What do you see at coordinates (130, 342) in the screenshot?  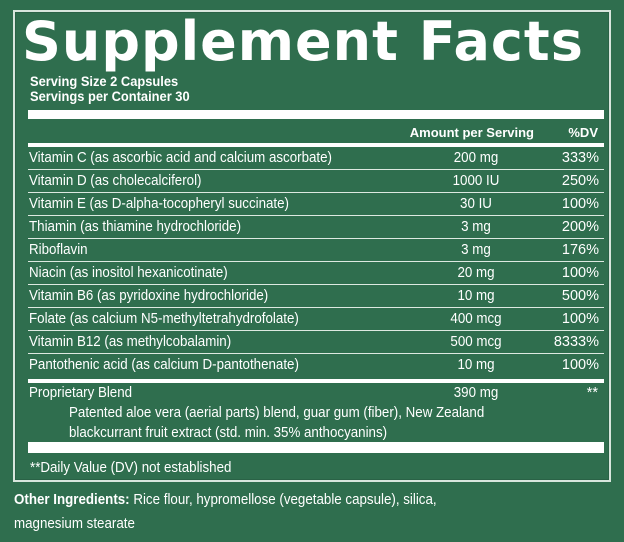 I see `nutrient-name: Vitamin B12 (as methylcobalamin)` at bounding box center [130, 342].